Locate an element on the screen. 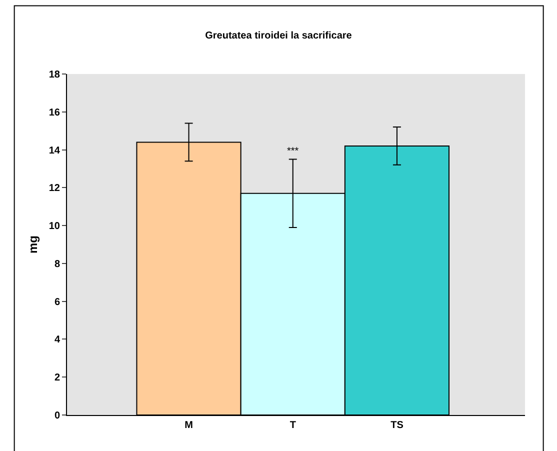 The height and width of the screenshot is (451, 557). x-tick-label: TS is located at coordinates (397, 425).